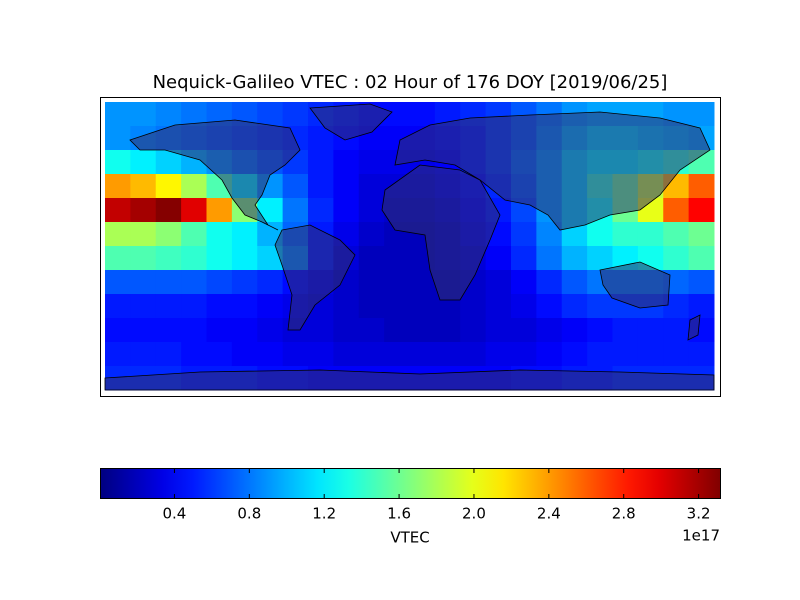  What do you see at coordinates (399, 514) in the screenshot?
I see `colorbar-tick-label: 1.6` at bounding box center [399, 514].